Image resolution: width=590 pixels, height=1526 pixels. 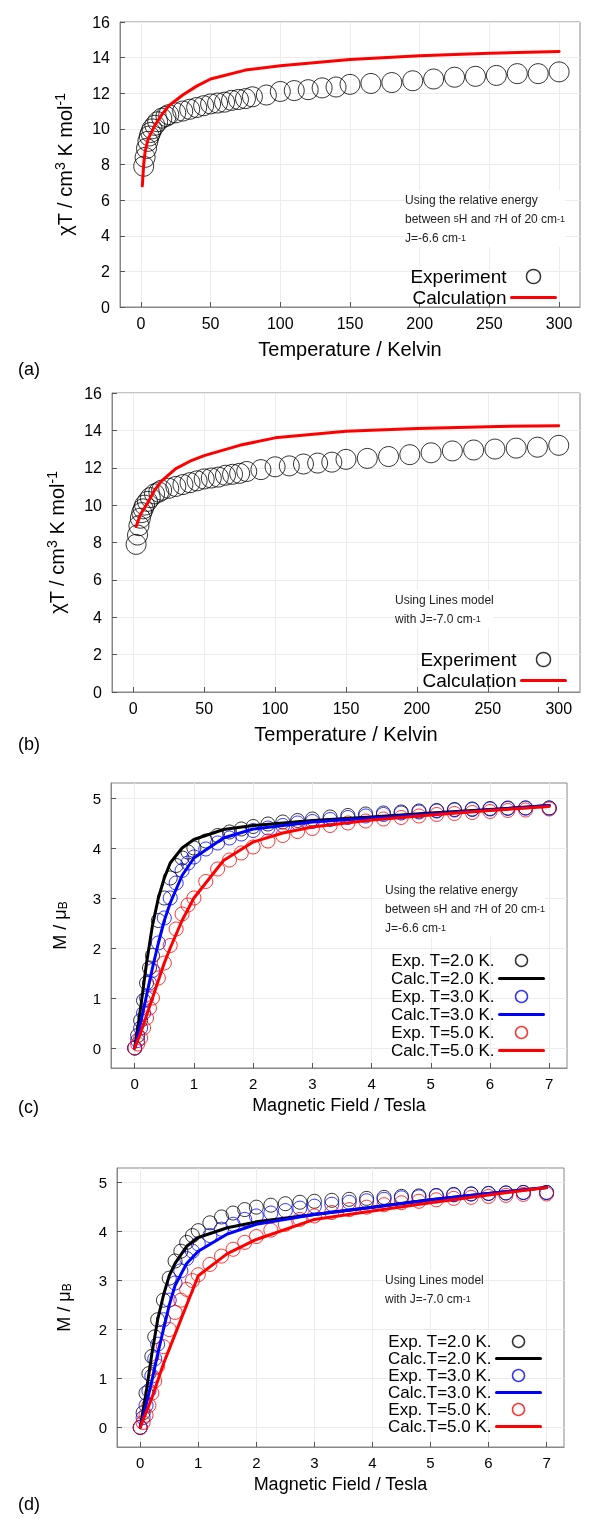 What do you see at coordinates (28, 1107) in the screenshot?
I see `text: (c)` at bounding box center [28, 1107].